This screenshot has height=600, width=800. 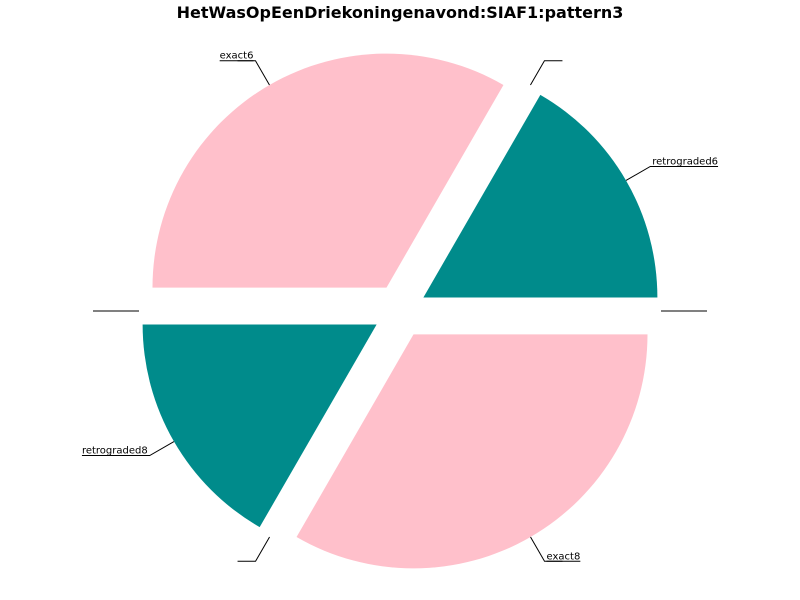 What do you see at coordinates (259, 426) in the screenshot?
I see `pie-slice-retrograded8` at bounding box center [259, 426].